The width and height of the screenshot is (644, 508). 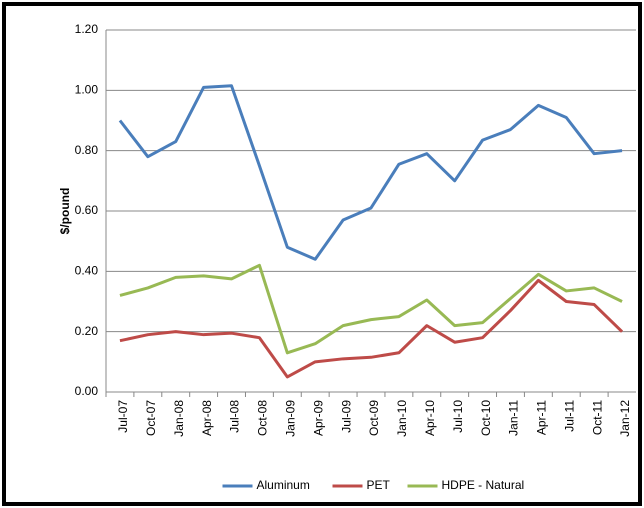 I want to click on x-tick-label: Apr-10, so click(x=430, y=418).